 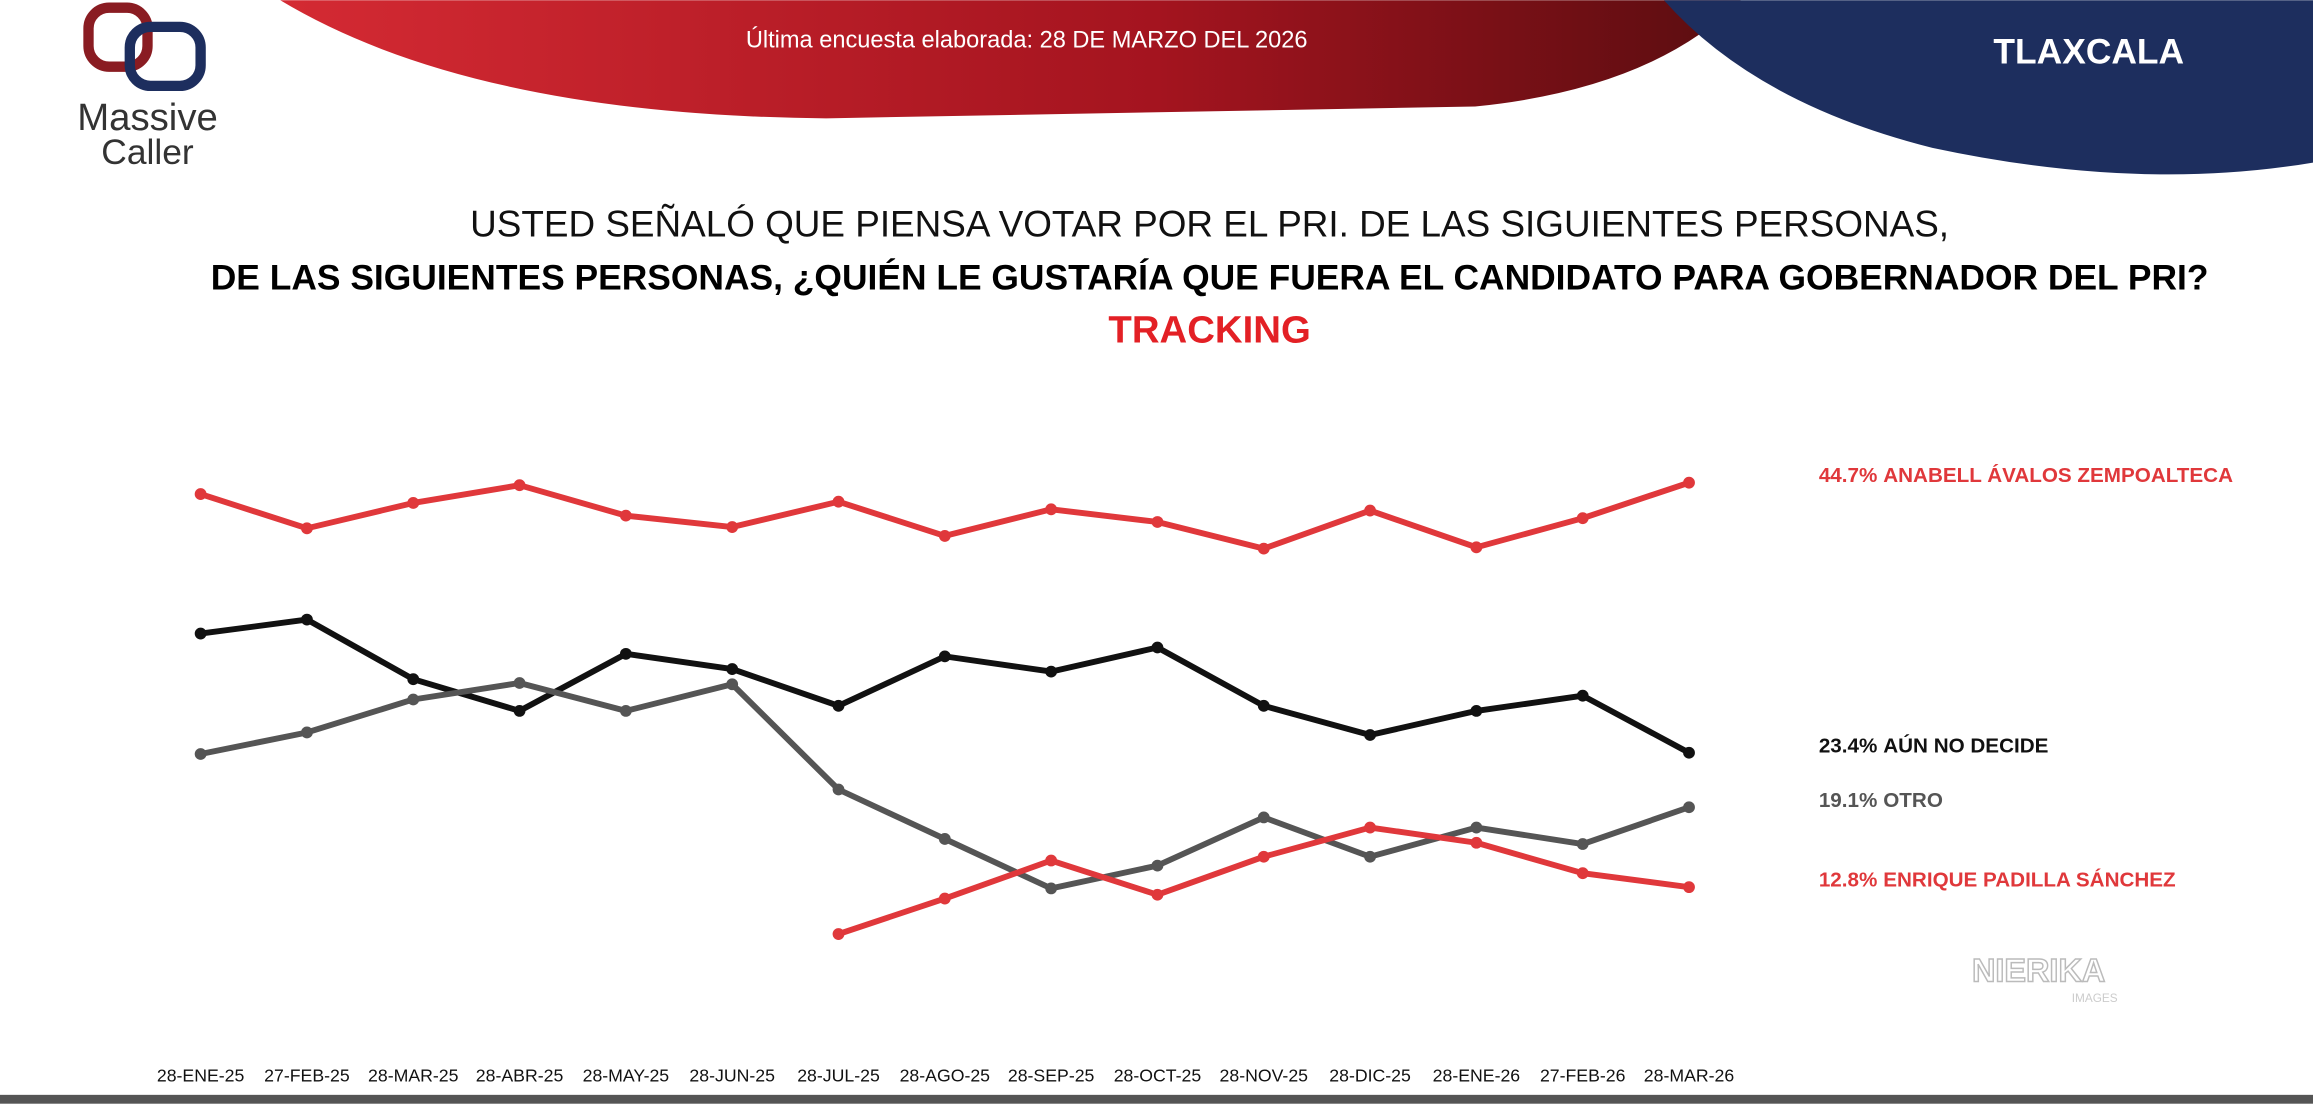 What do you see at coordinates (1848, 880) in the screenshot?
I see `end-value-label: 12.8%` at bounding box center [1848, 880].